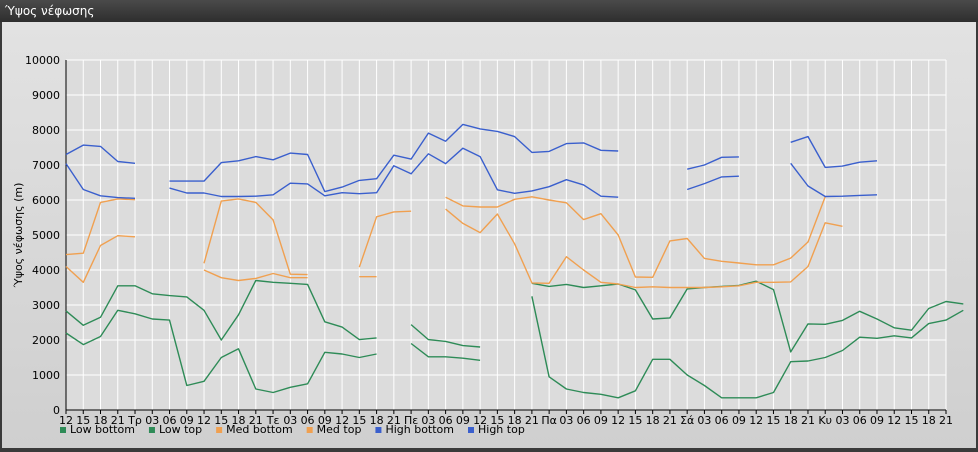 Image resolution: width=978 pixels, height=452 pixels. Describe the element at coordinates (102, 429) in the screenshot. I see `legend-label: Low bottom` at that location.